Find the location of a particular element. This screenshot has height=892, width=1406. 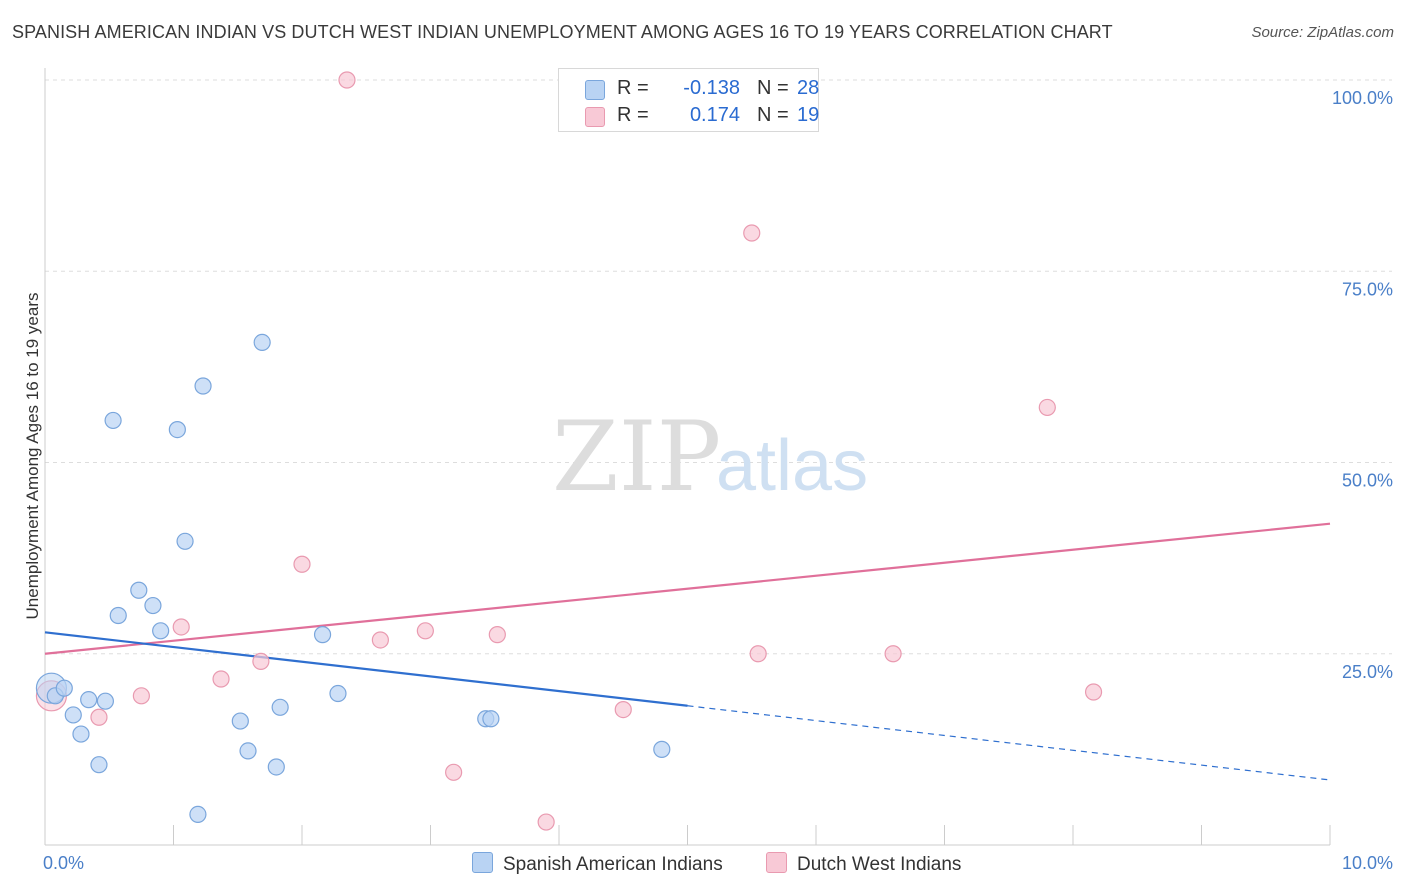

y-tick-label: 25.0% is located at coordinates (1367, 672).